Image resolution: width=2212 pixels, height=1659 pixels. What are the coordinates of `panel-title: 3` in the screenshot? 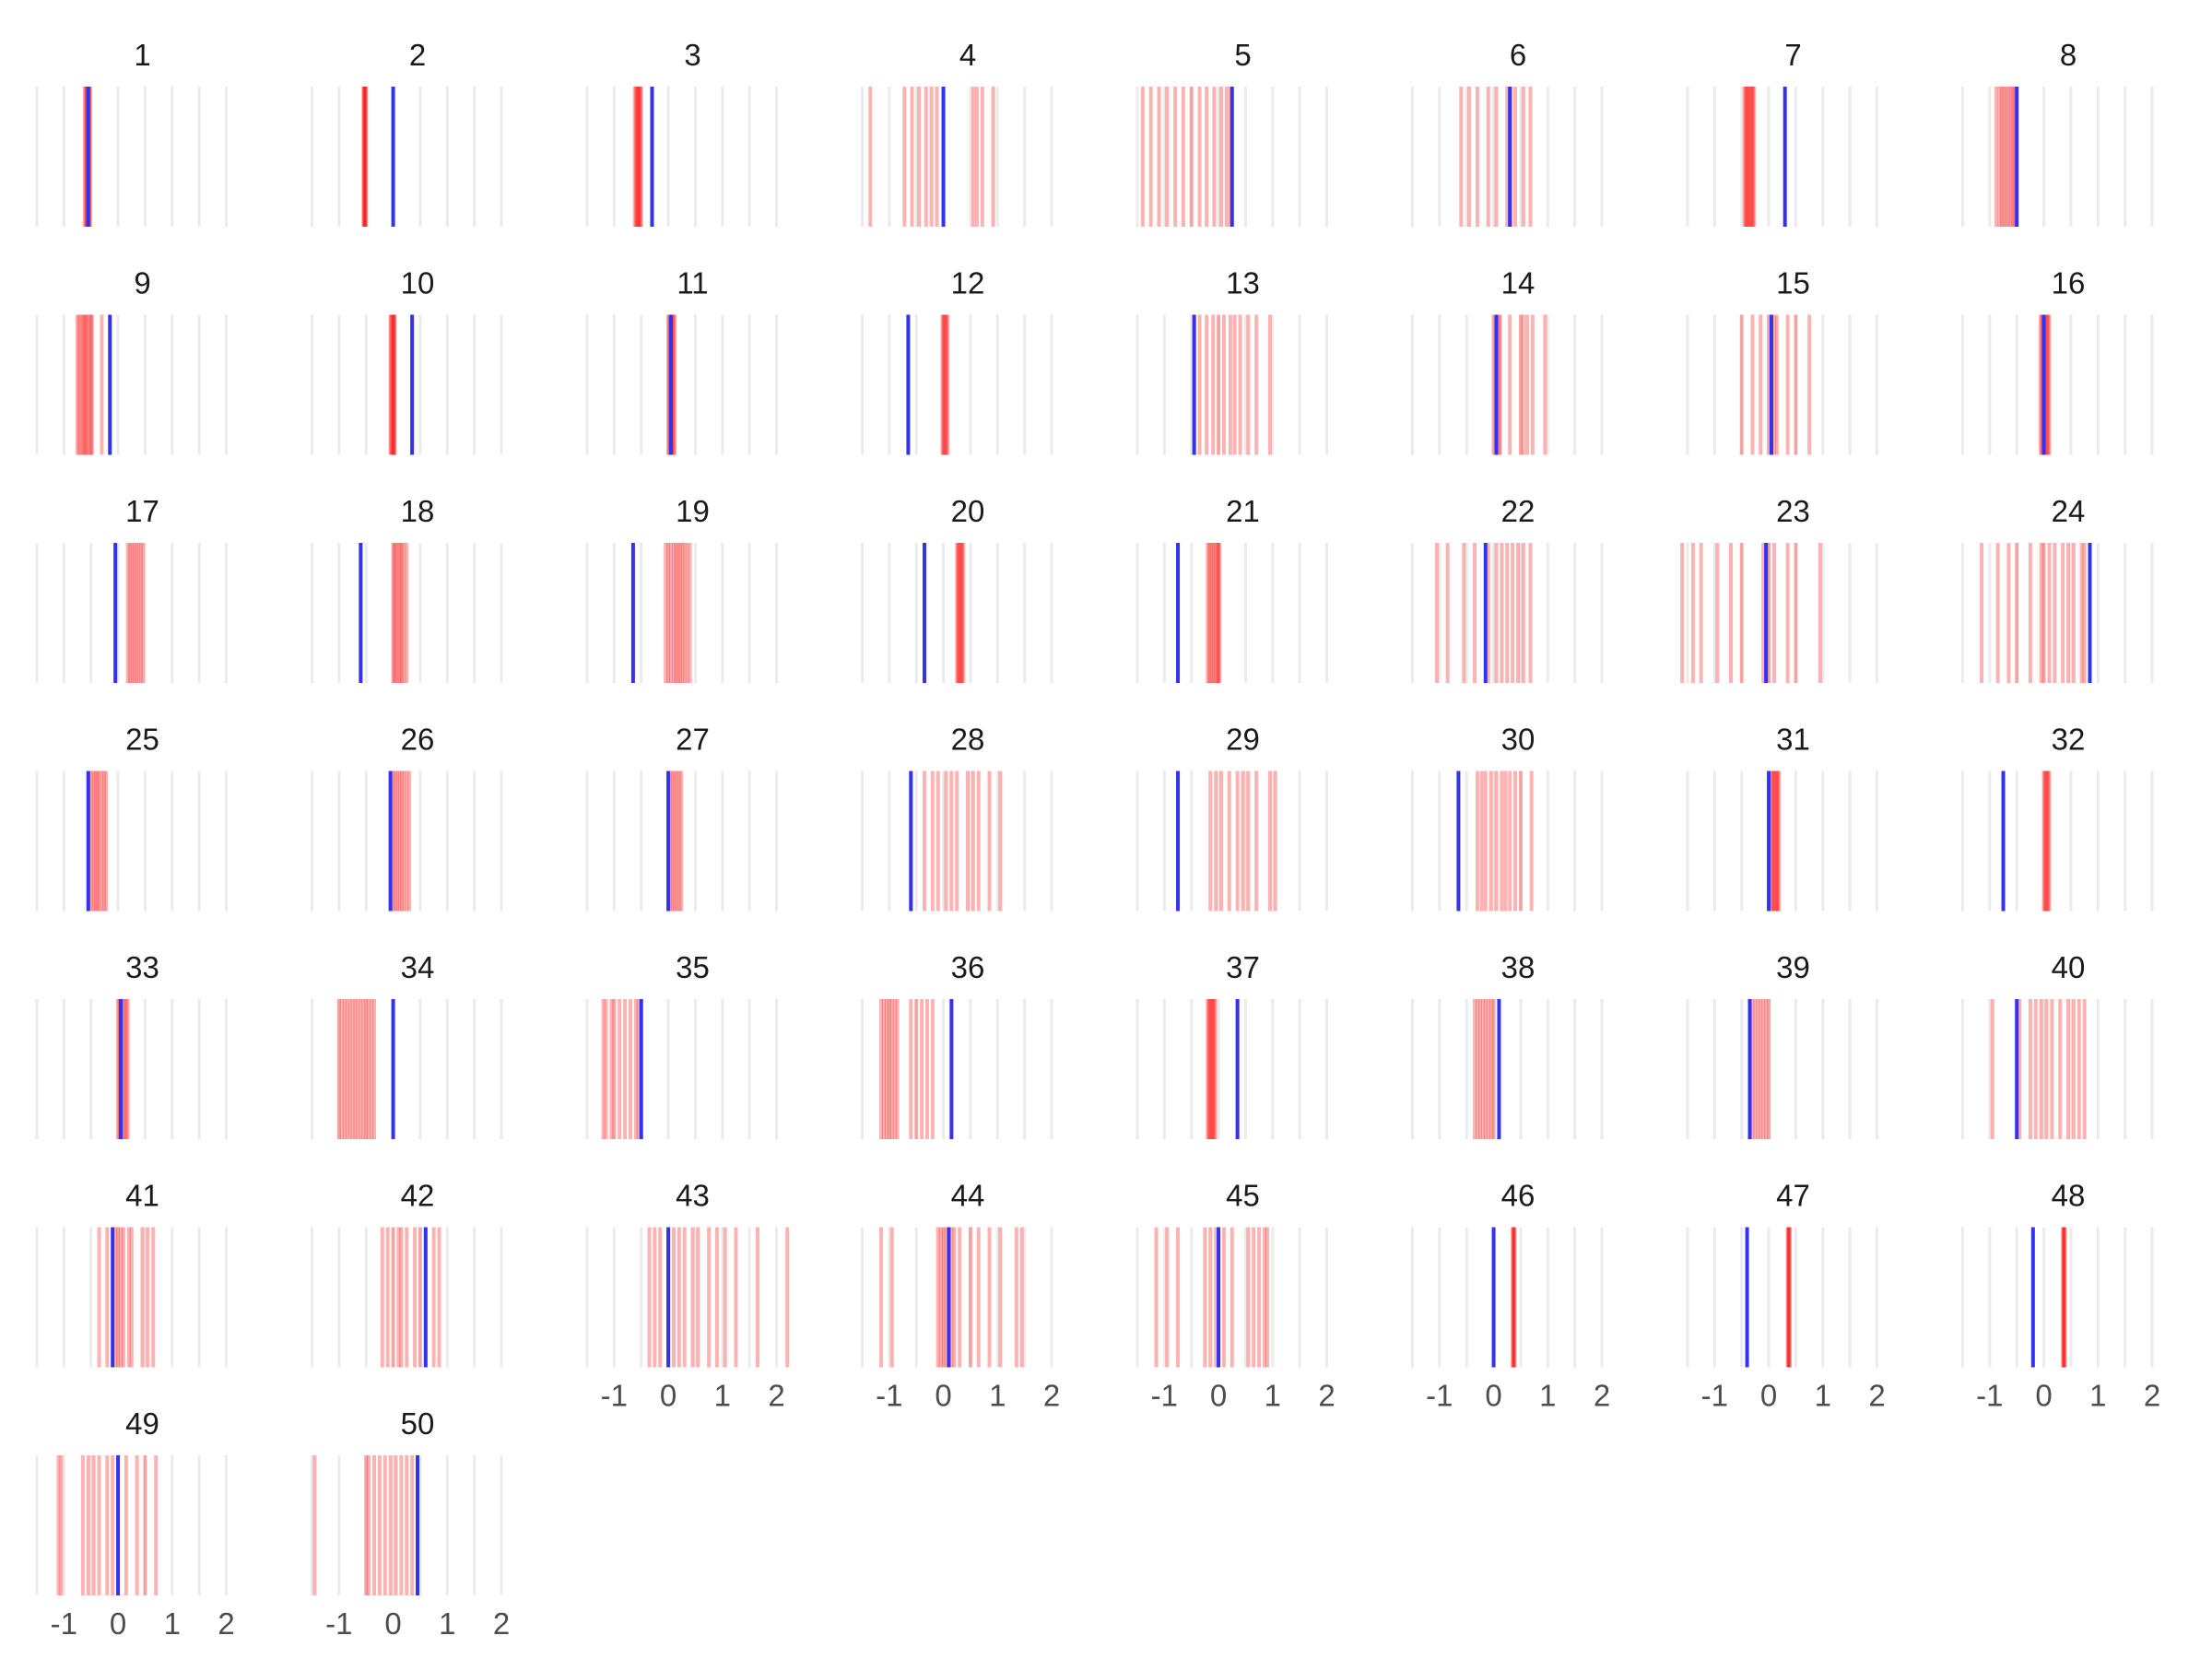 It's located at (692, 55).